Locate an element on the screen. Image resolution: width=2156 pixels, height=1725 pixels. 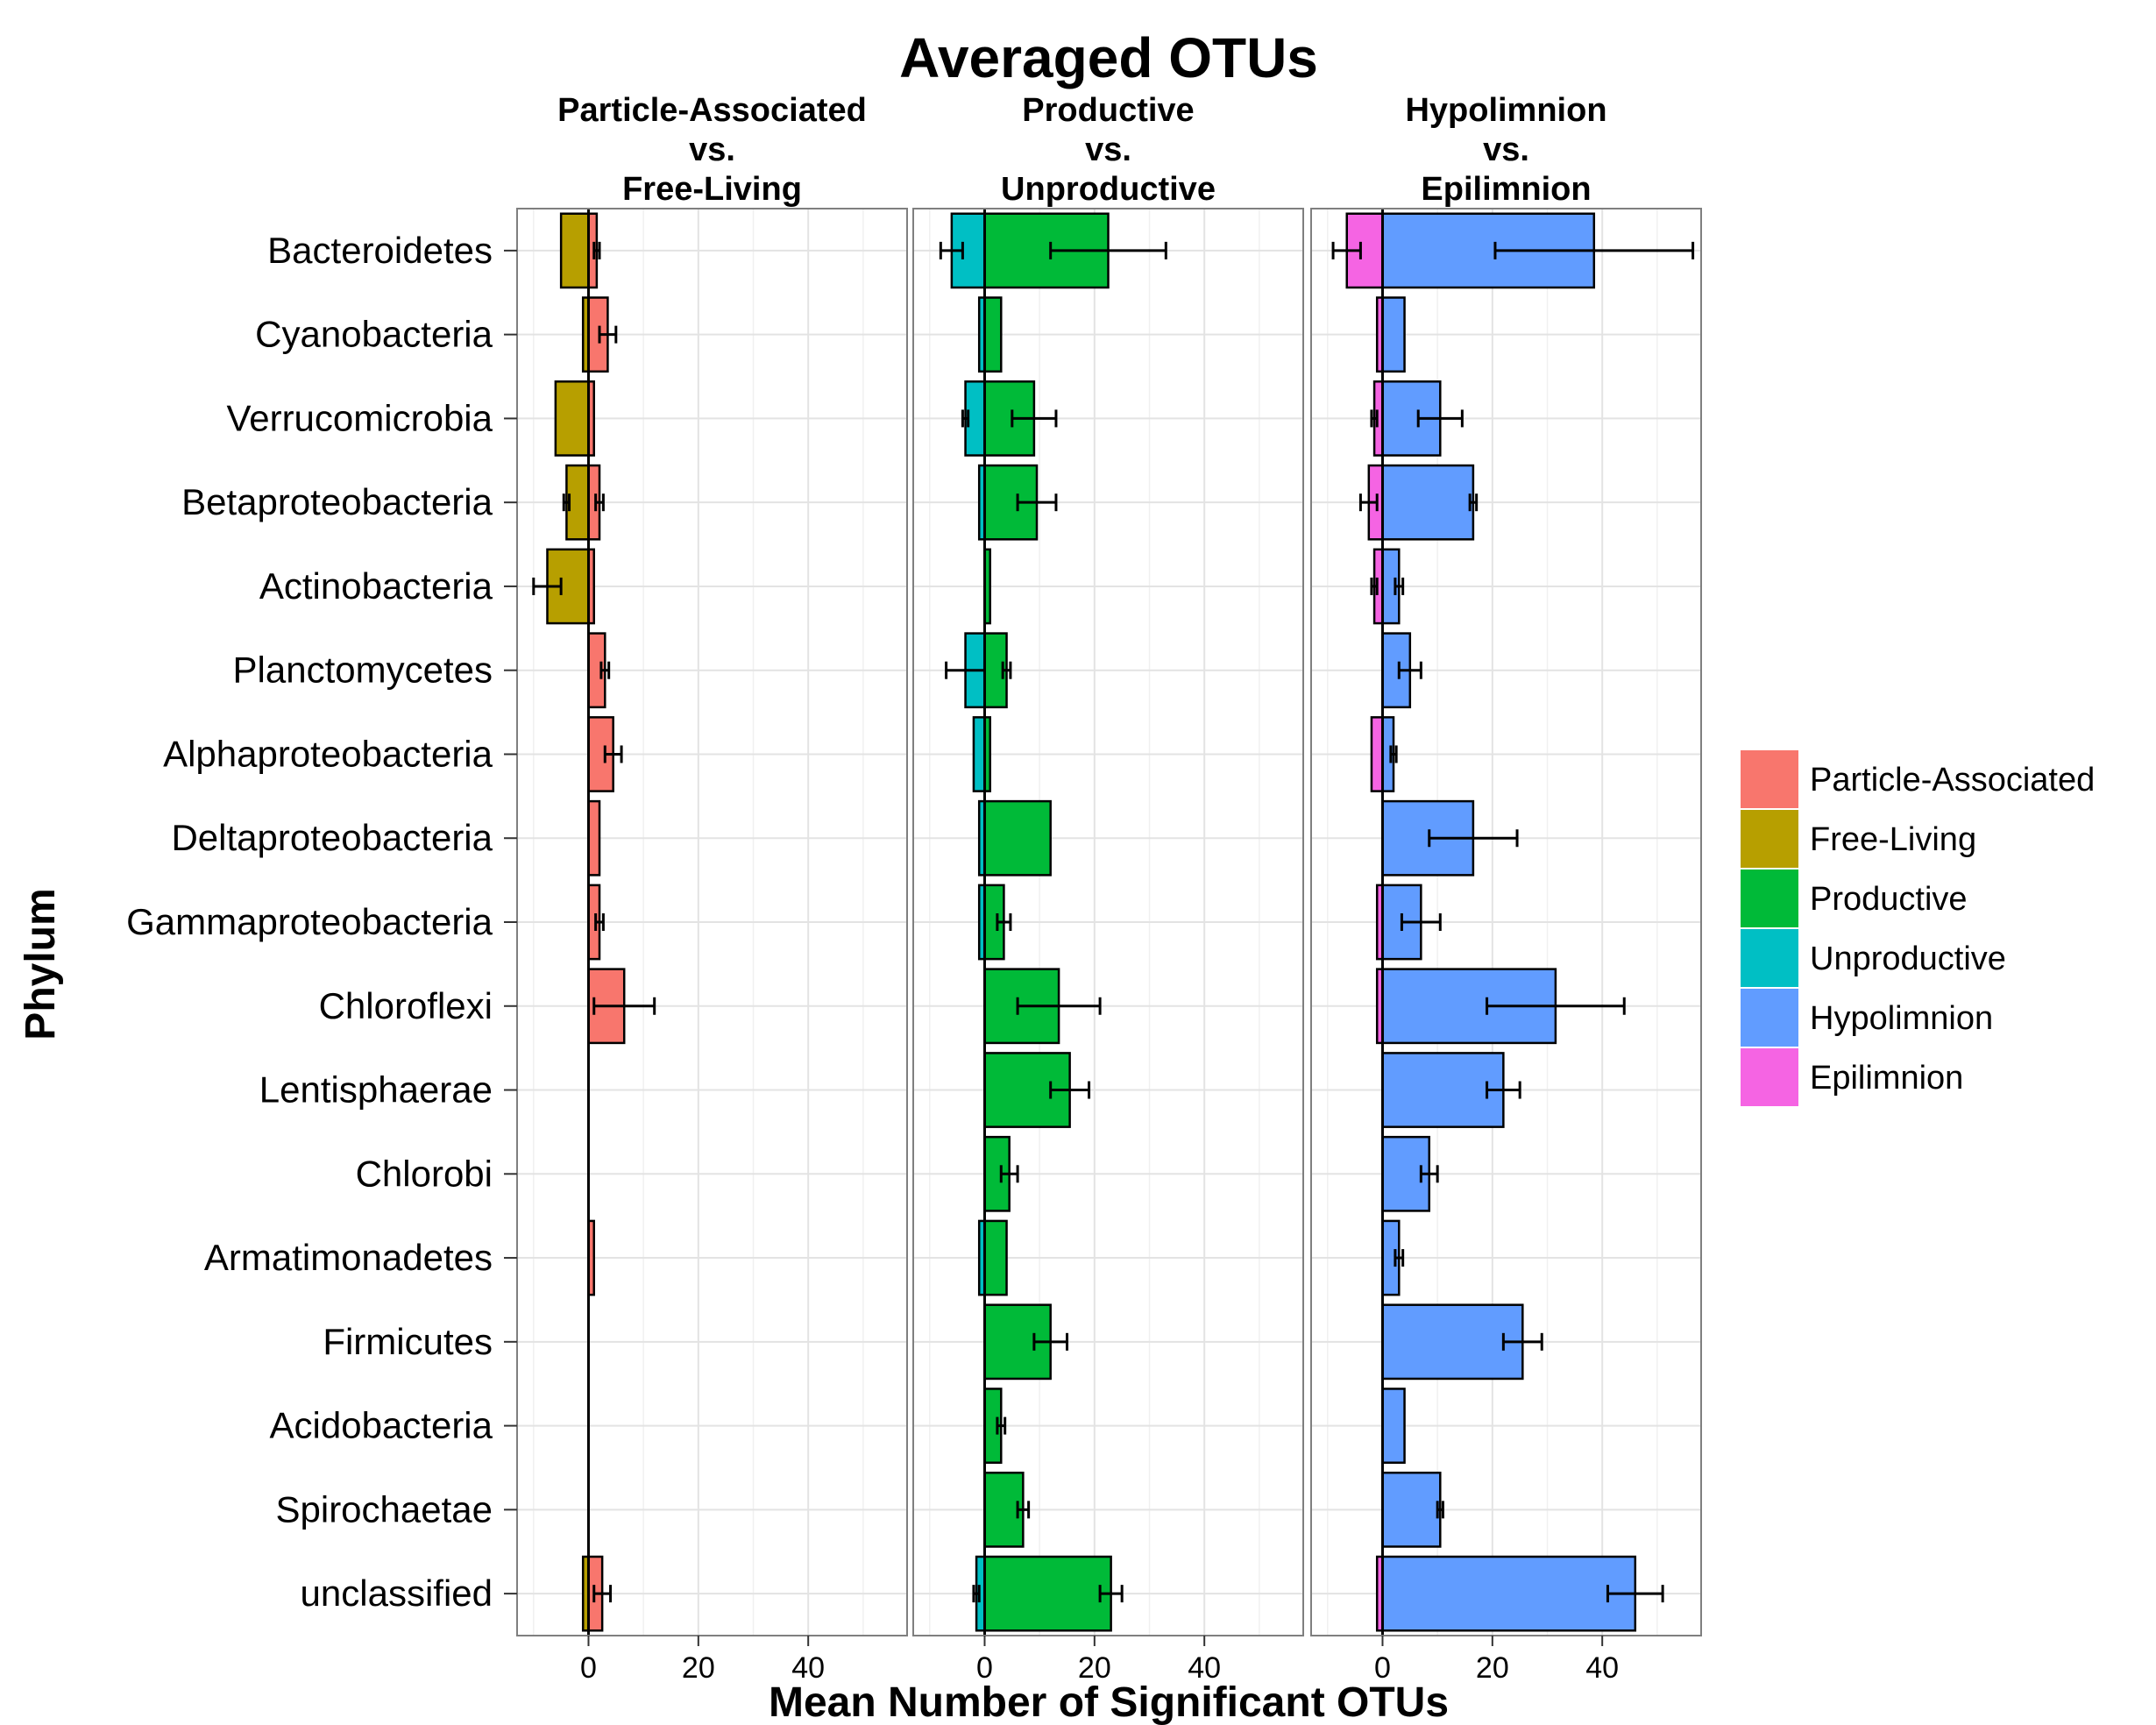
legend-label: Hypolimnion is located at coordinates (1901, 1018).